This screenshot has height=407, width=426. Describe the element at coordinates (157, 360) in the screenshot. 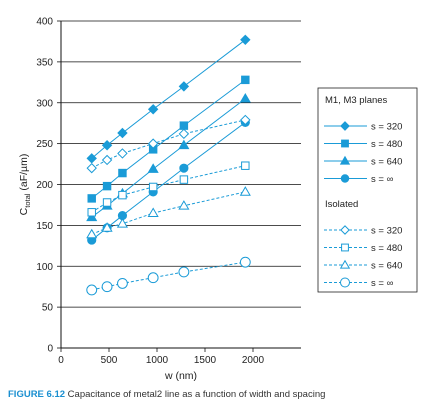

I see `x-tick-label: 1000` at that location.